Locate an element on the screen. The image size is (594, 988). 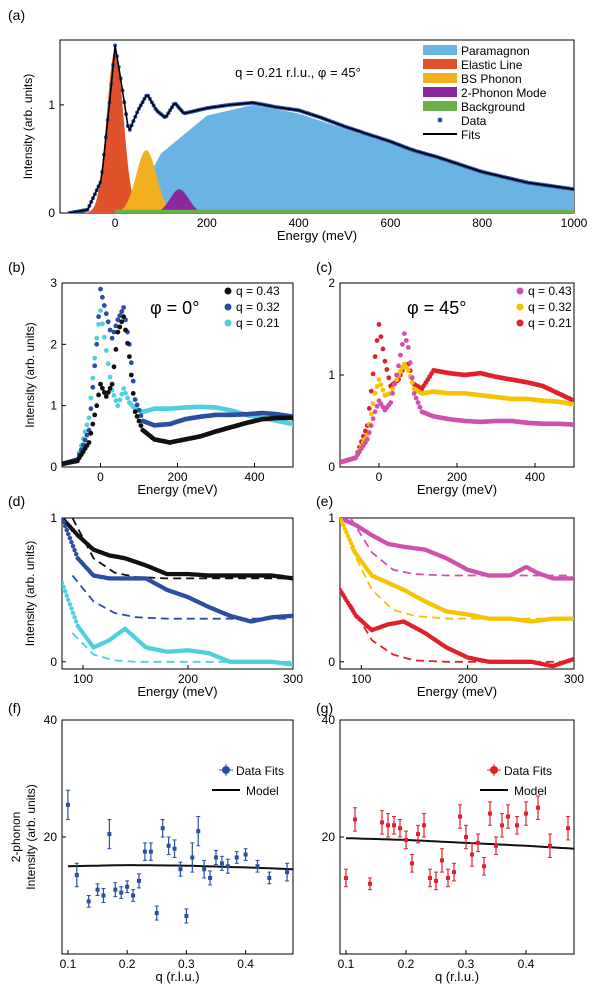
legend-label: q = 0.43 is located at coordinates (258, 291).